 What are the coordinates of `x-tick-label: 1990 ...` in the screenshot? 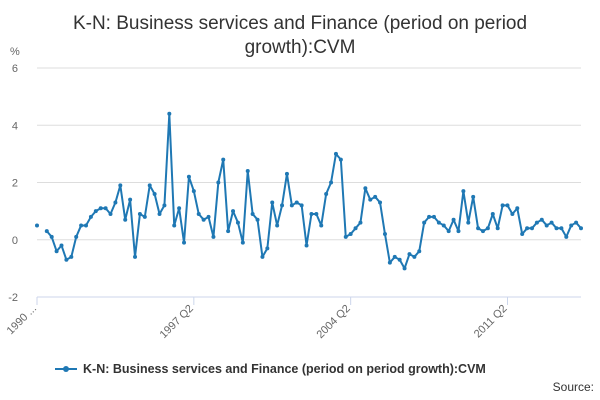 It's located at (22, 320).